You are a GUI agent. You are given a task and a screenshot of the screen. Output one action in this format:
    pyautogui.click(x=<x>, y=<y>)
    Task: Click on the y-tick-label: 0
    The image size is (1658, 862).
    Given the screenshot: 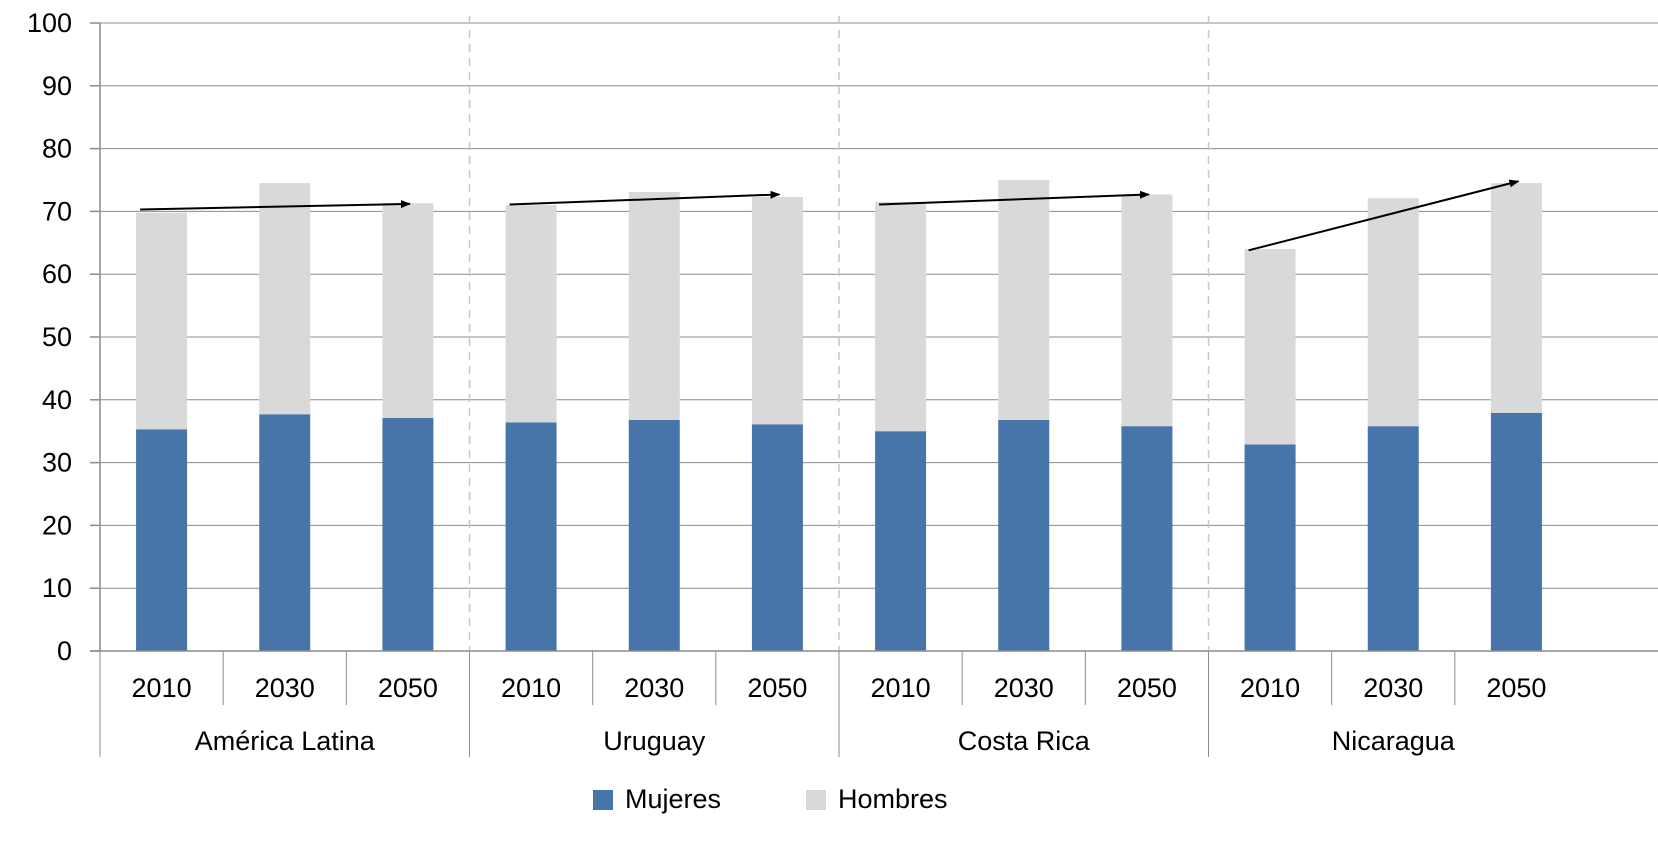 What is the action you would take?
    pyautogui.click(x=64, y=651)
    